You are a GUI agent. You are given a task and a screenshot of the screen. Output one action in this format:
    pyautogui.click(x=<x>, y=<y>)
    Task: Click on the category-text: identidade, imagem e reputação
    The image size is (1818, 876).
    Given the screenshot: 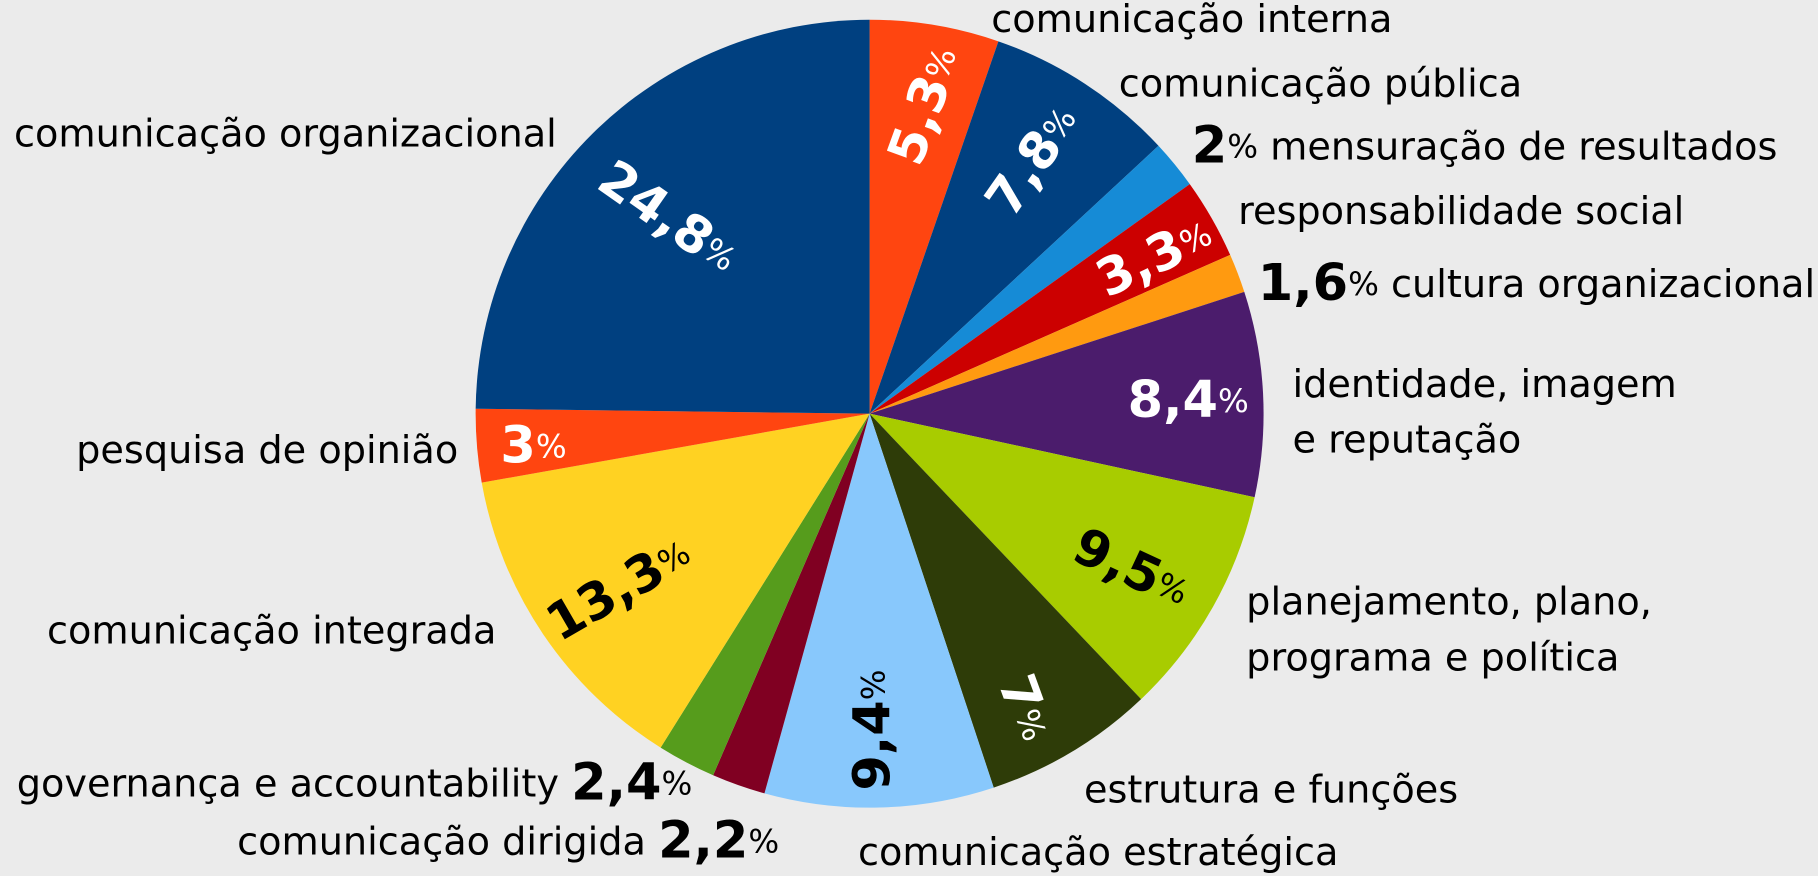 What is the action you would take?
    pyautogui.click(x=1485, y=412)
    